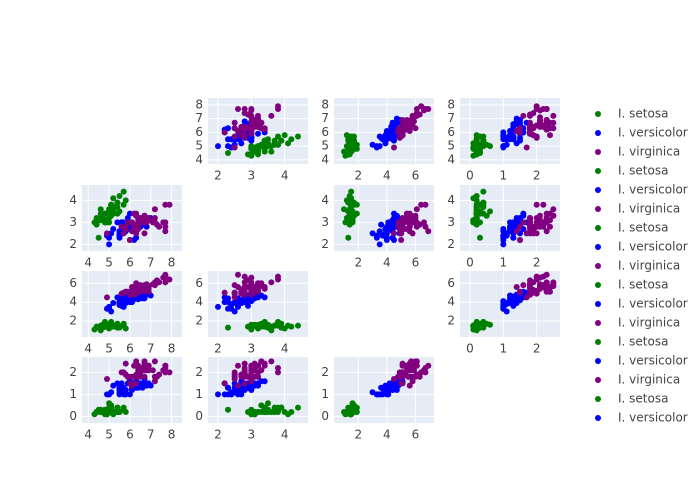 This screenshot has height=500, width=700. What do you see at coordinates (252, 435) in the screenshot?
I see `x-tick-label: 3` at bounding box center [252, 435].